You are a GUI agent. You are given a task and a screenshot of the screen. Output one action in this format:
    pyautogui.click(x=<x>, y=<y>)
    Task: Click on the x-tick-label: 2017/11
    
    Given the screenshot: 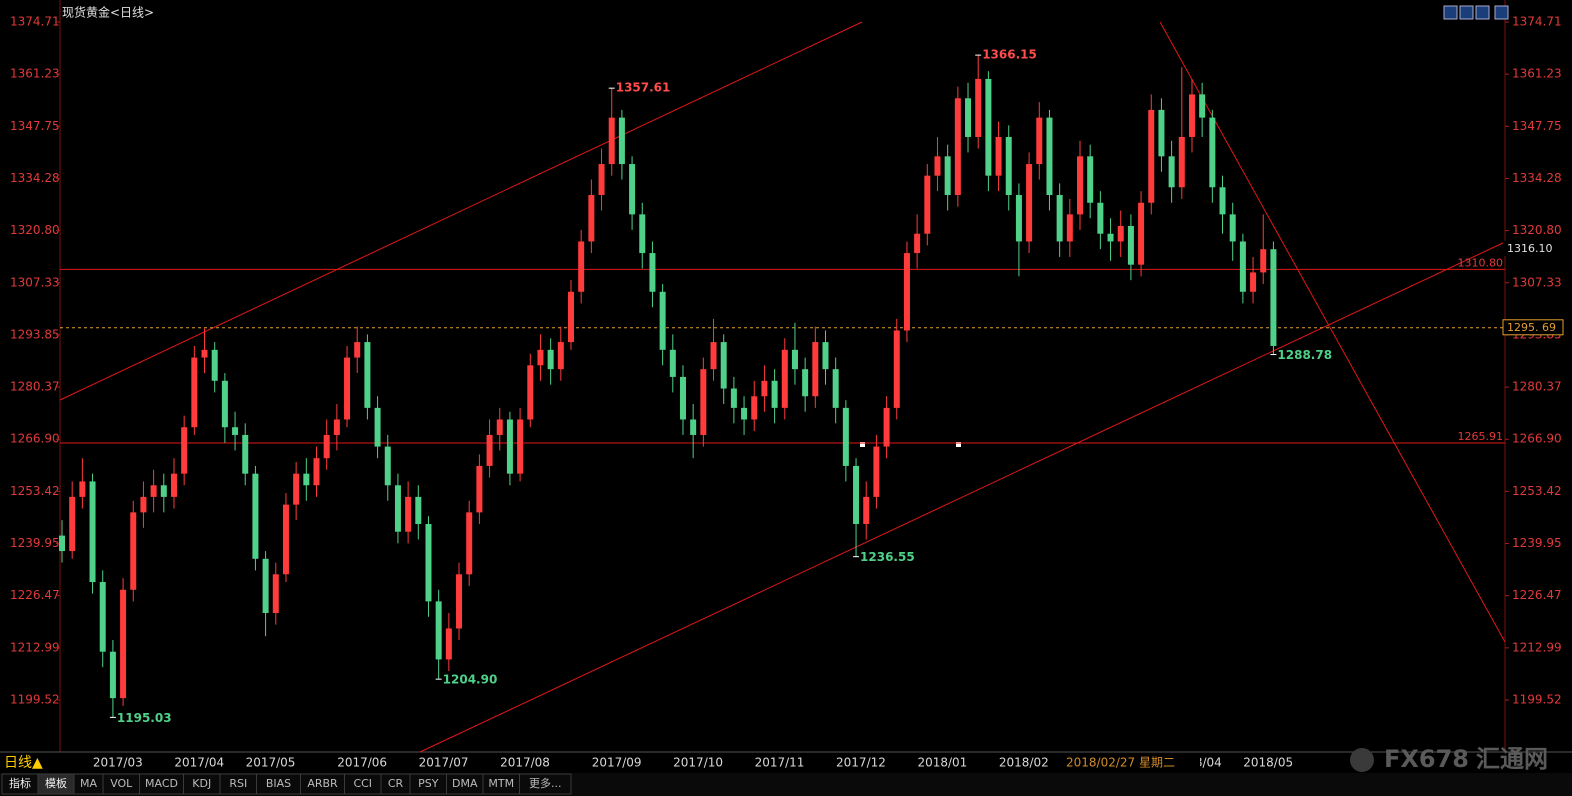 What is the action you would take?
    pyautogui.click(x=780, y=763)
    